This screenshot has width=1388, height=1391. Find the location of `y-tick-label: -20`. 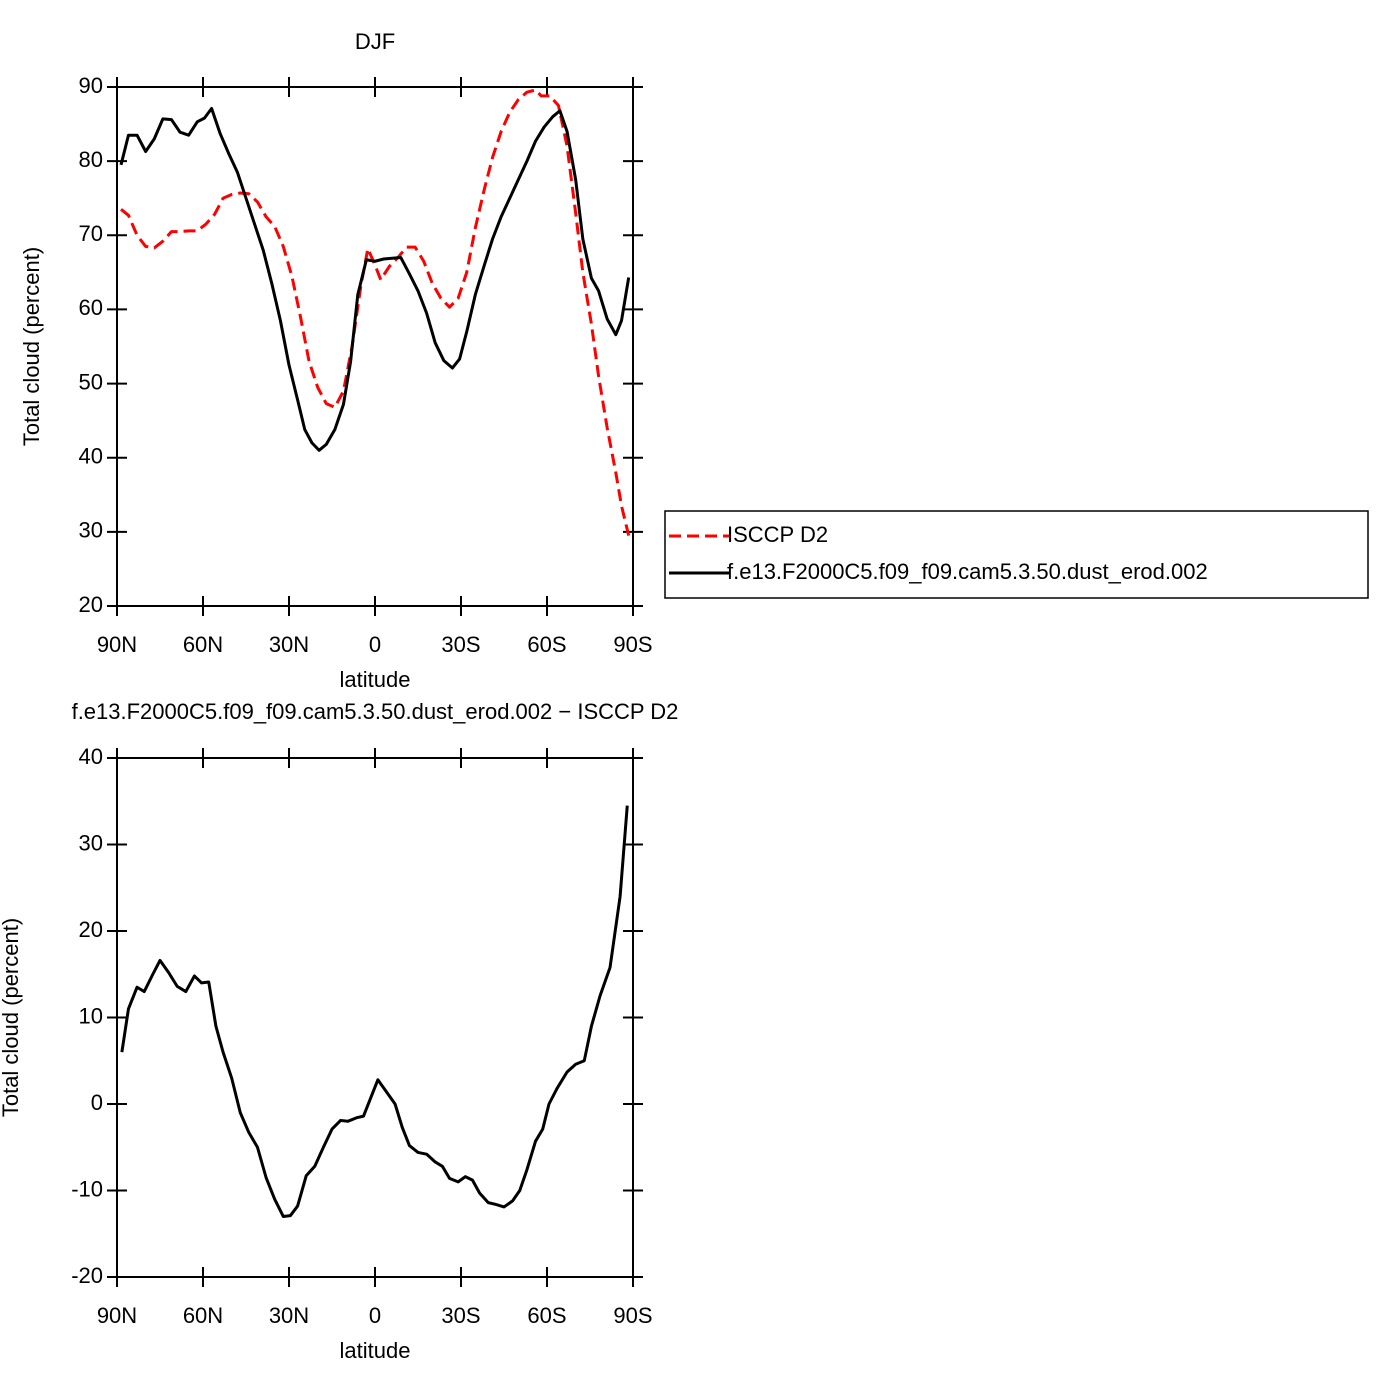

y-tick-label: -20 is located at coordinates (87, 1275).